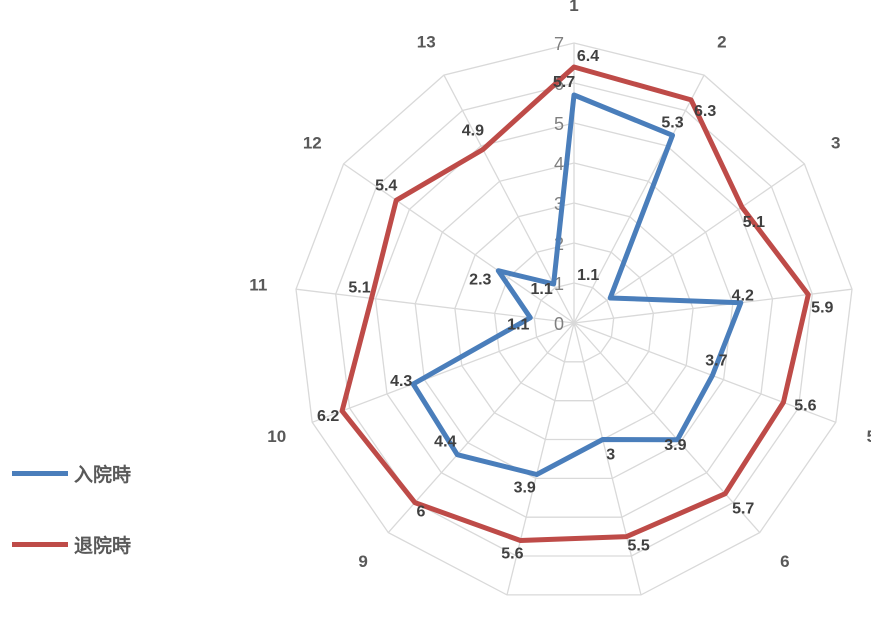  What do you see at coordinates (705, 111) in the screenshot?
I see `data-label-discharge-2: 6.3` at bounding box center [705, 111].